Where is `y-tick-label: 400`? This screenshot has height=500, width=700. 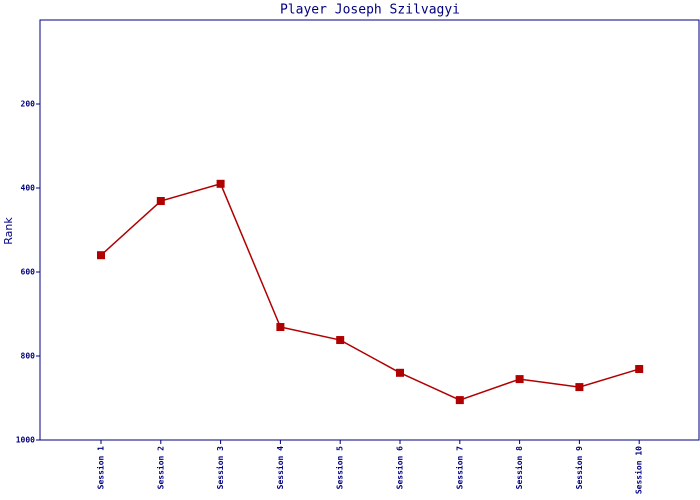 y-tick-label: 400 is located at coordinates (28, 188).